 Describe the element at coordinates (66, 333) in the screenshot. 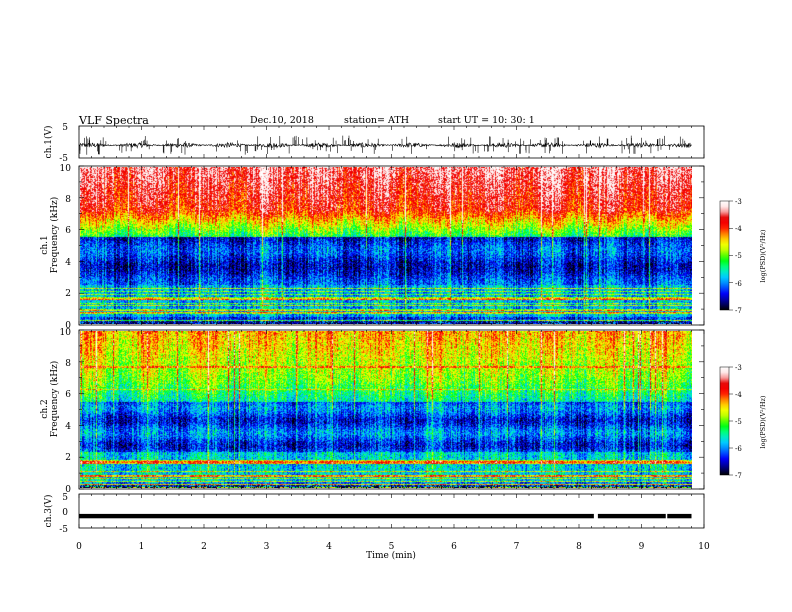

I see `ch2-ytick-10: 10` at that location.